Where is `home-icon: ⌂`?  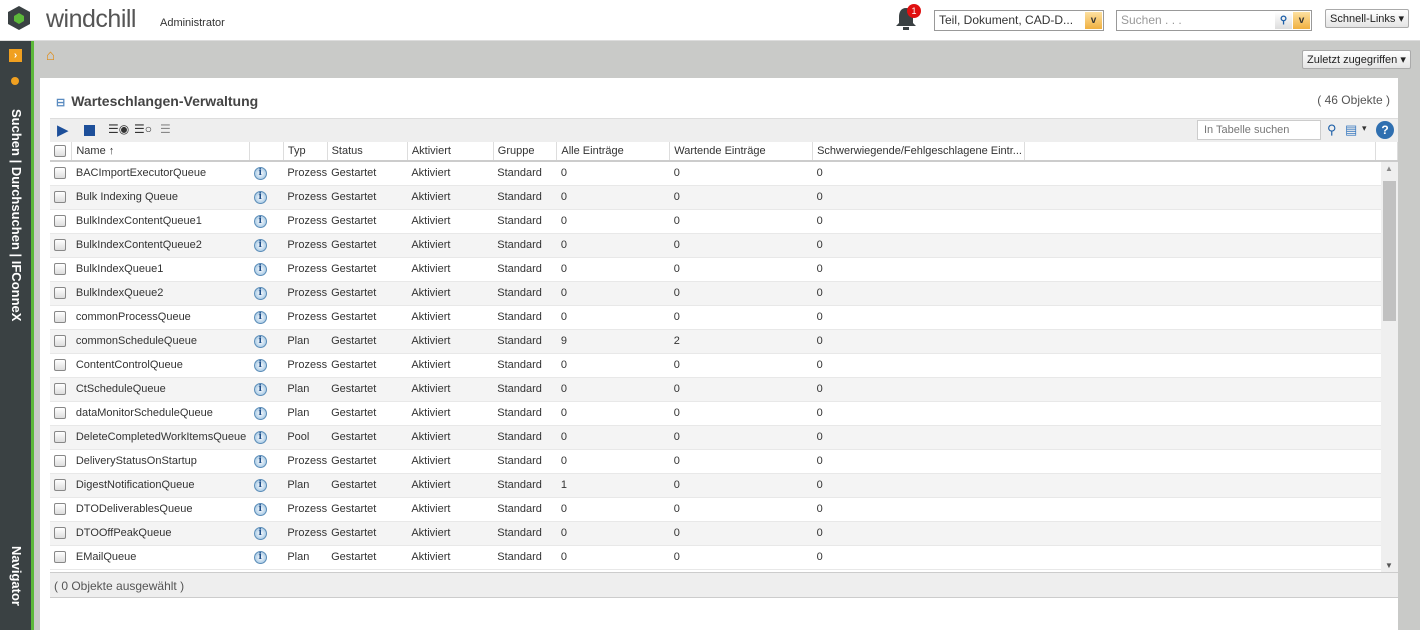
home-icon: ⌂ is located at coordinates (51, 55).